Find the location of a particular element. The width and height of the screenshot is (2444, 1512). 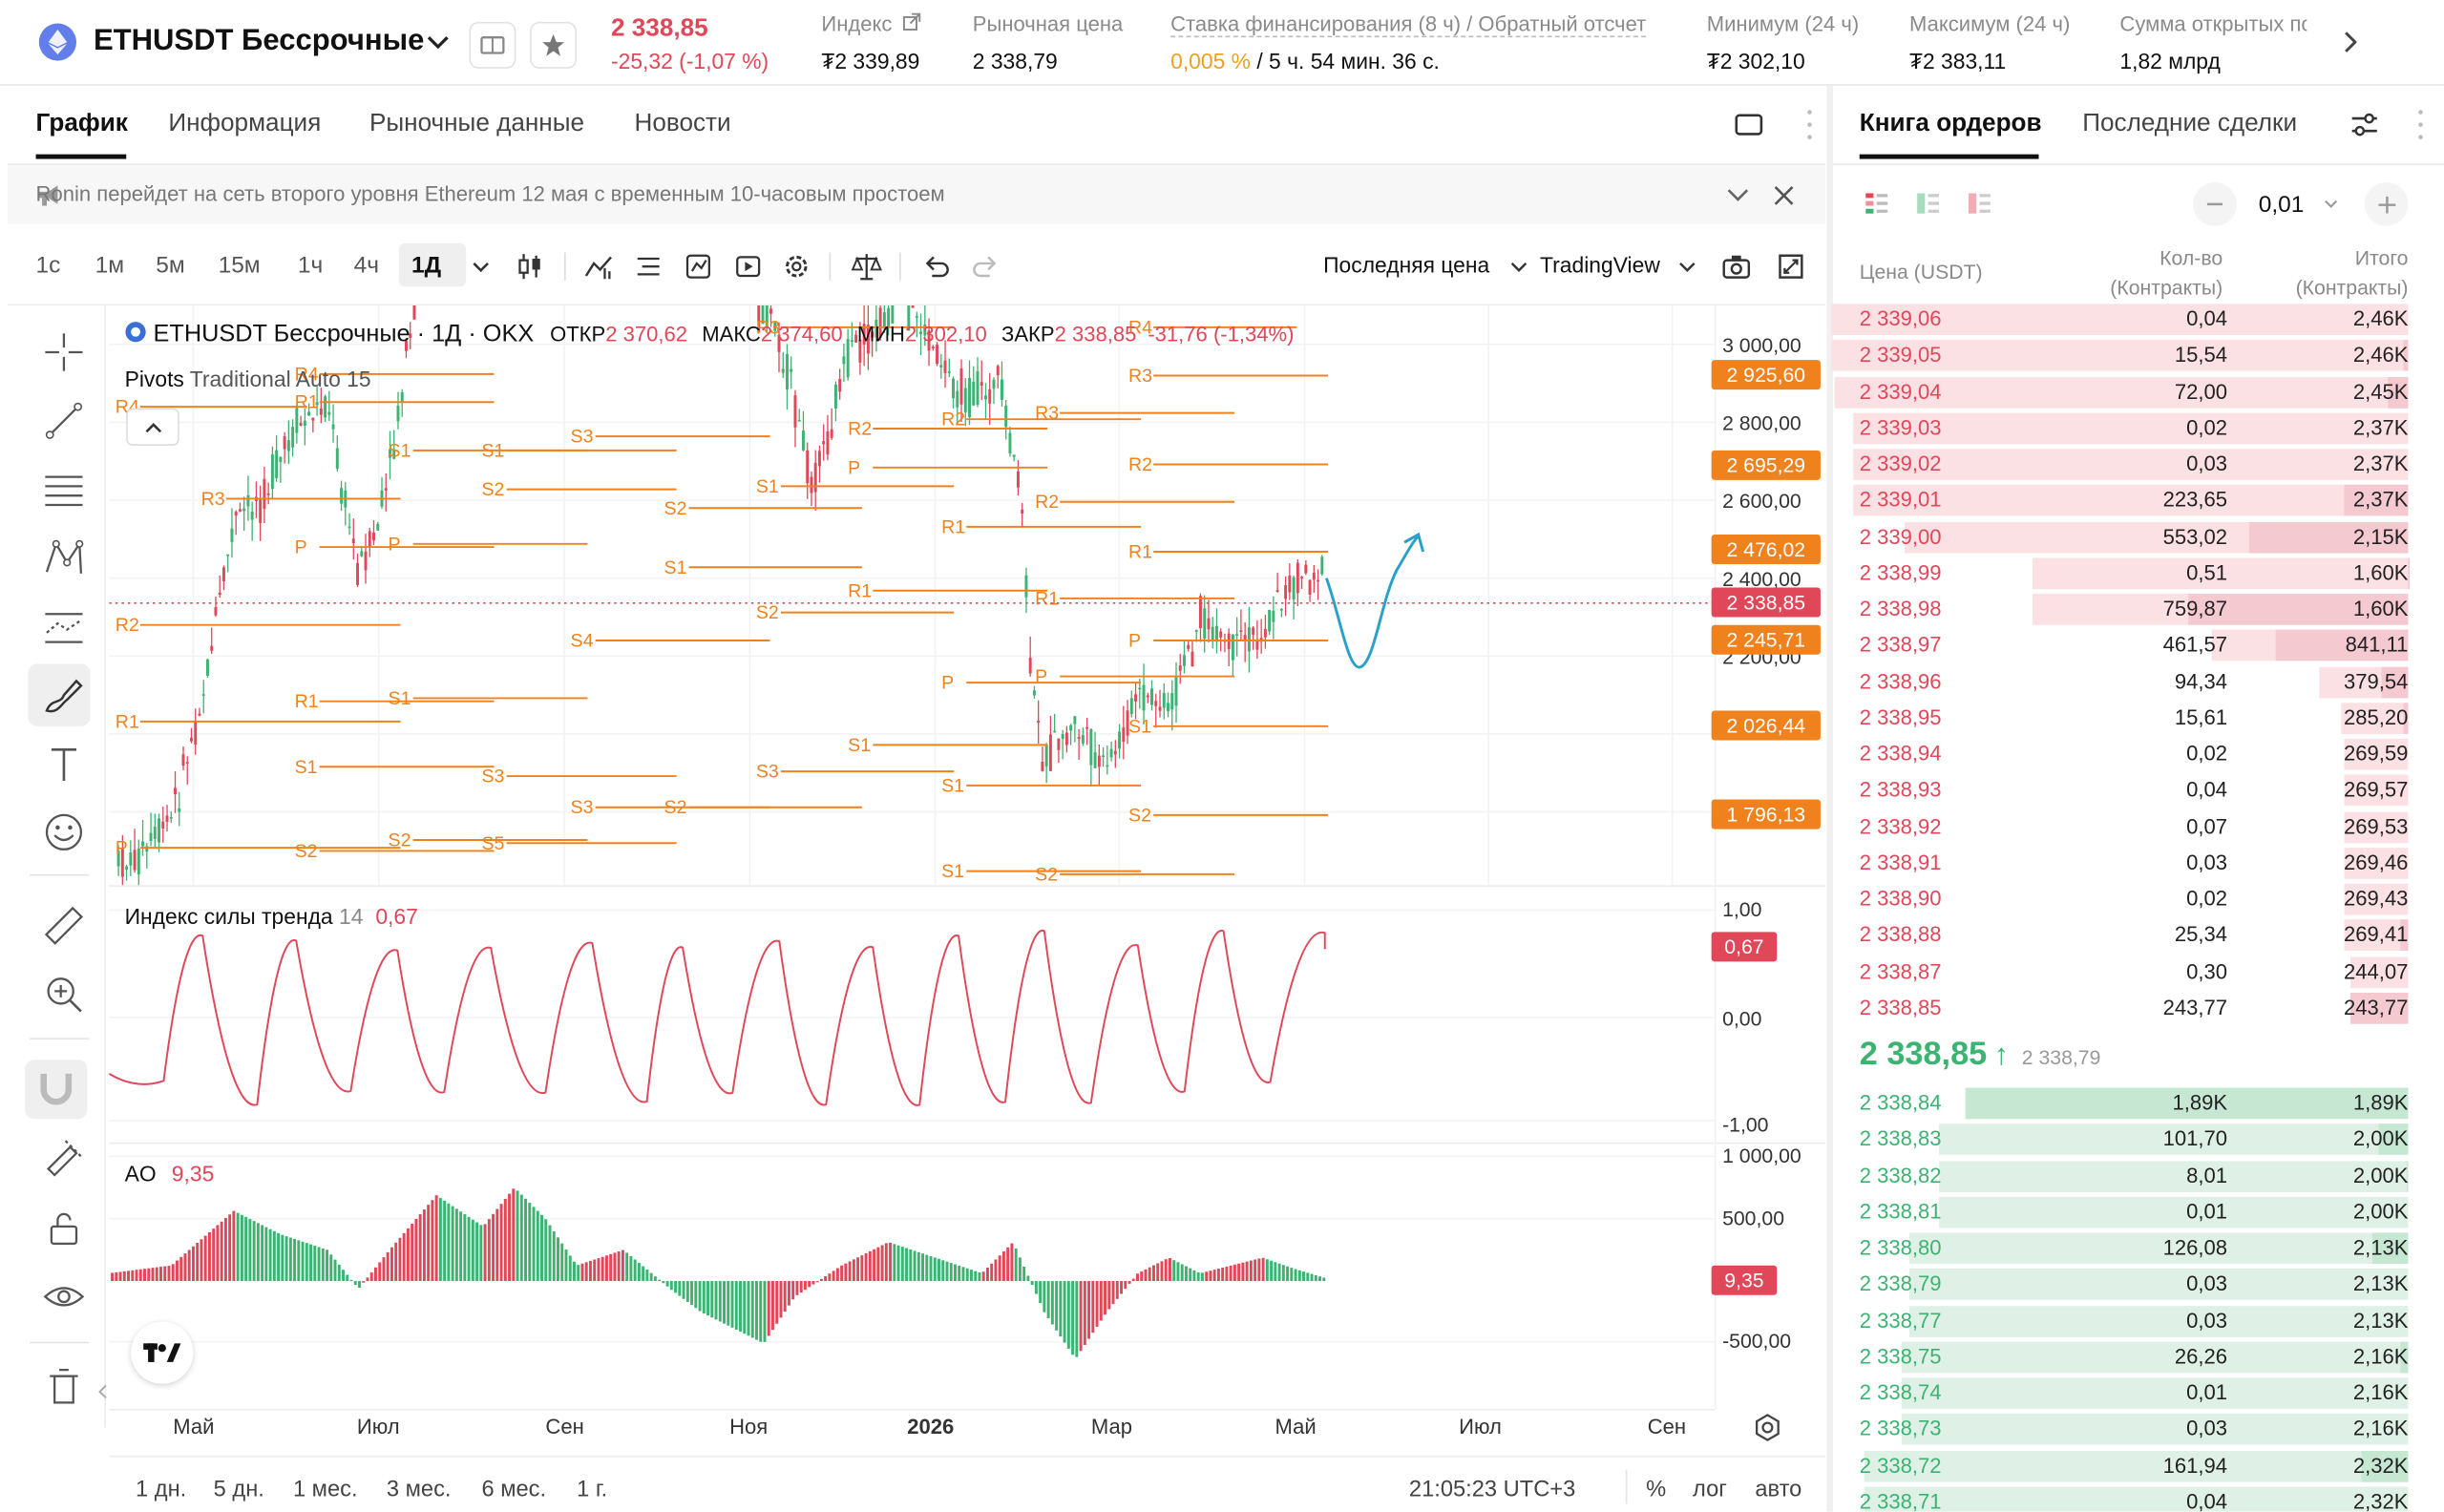

view-asks-icon is located at coordinates (1979, 204).